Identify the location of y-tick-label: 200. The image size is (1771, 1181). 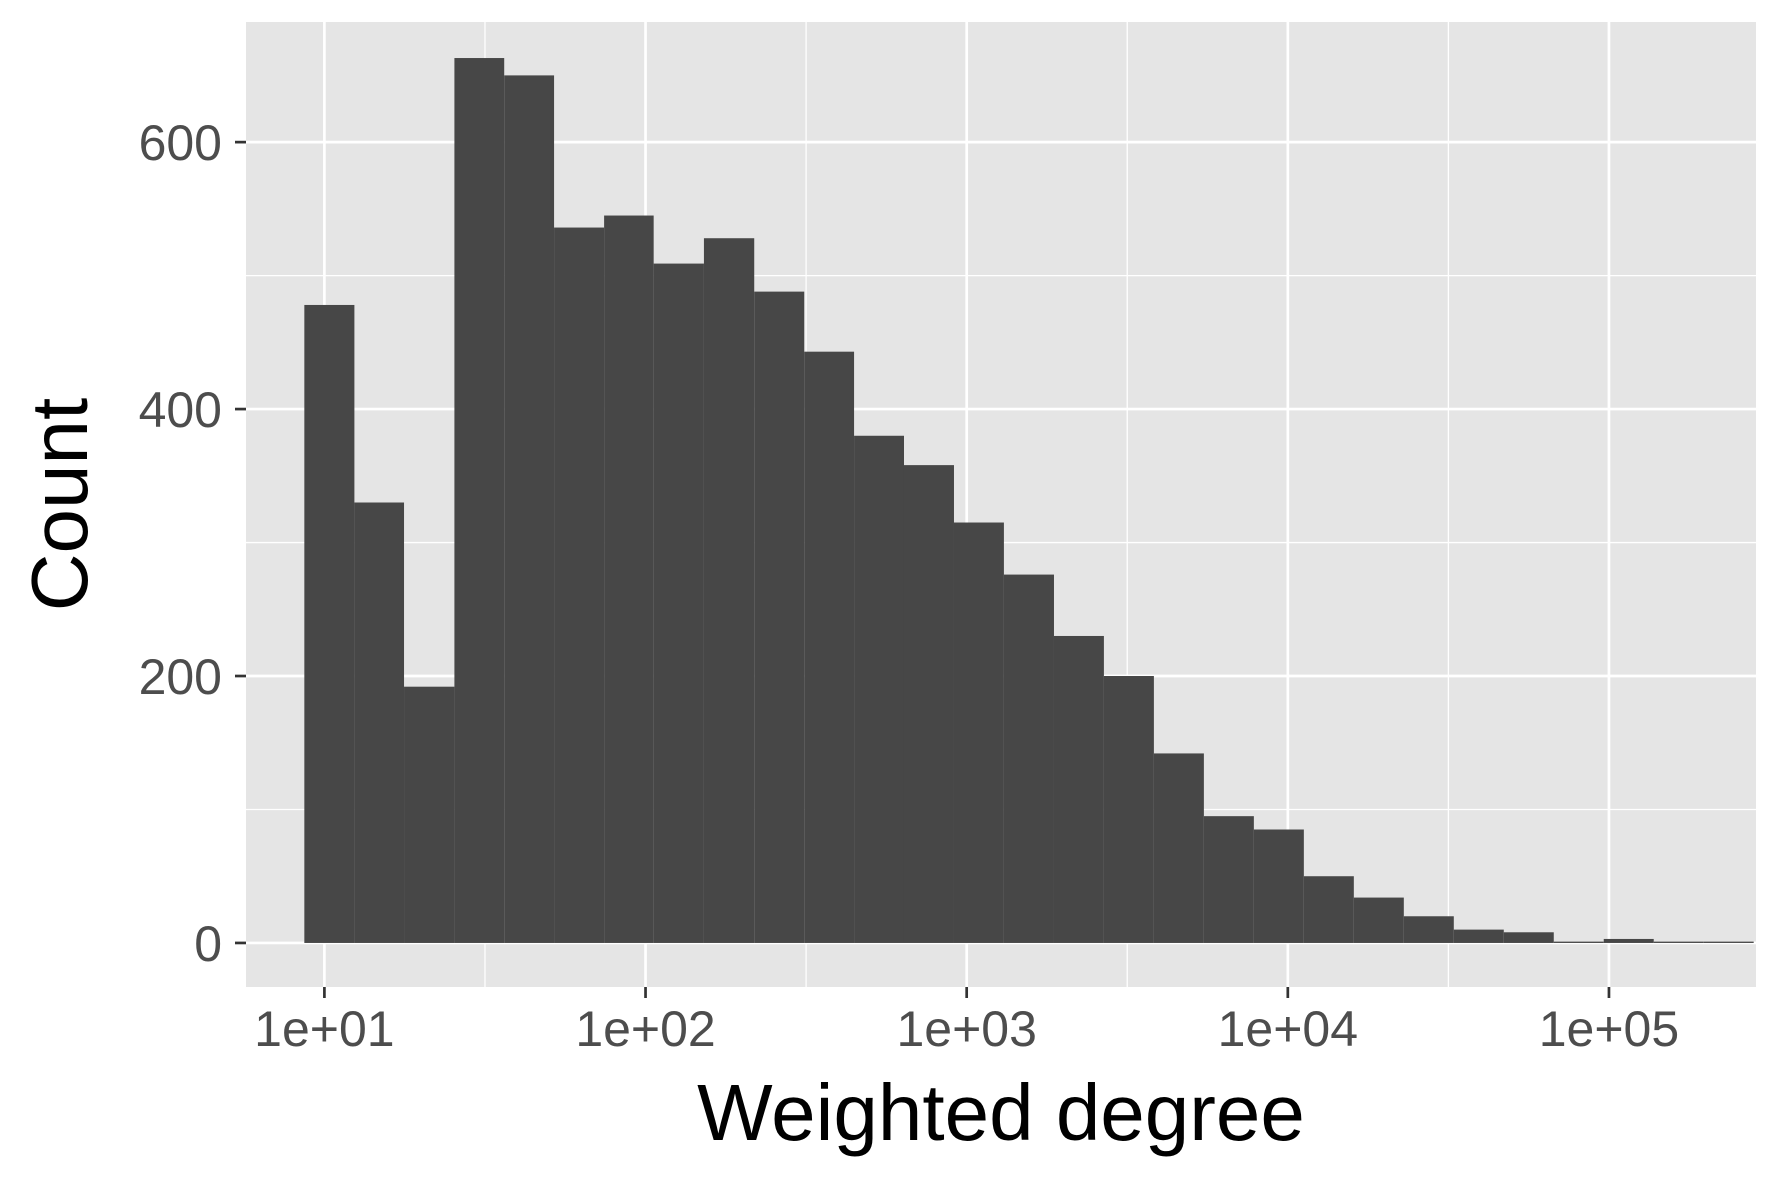
(180, 677).